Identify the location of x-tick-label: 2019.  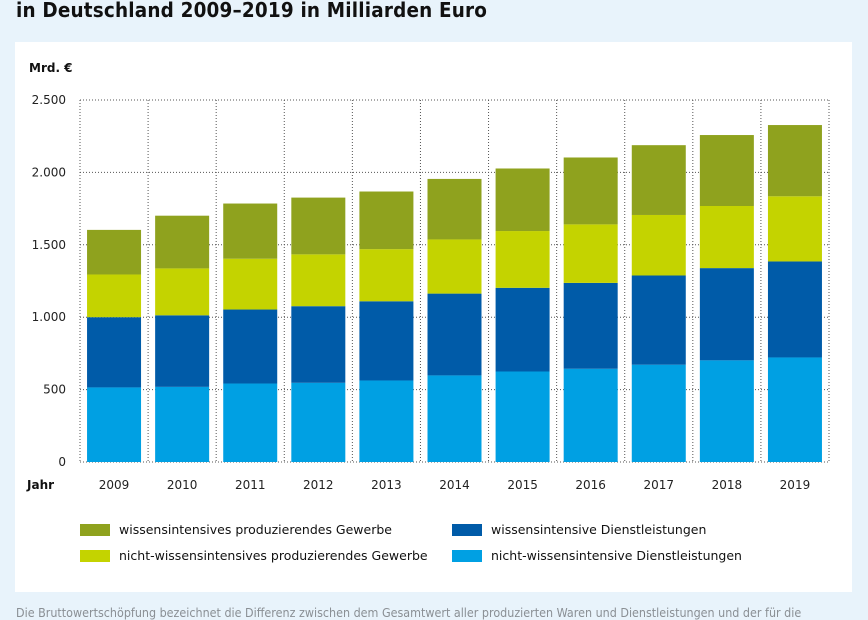
(795, 485).